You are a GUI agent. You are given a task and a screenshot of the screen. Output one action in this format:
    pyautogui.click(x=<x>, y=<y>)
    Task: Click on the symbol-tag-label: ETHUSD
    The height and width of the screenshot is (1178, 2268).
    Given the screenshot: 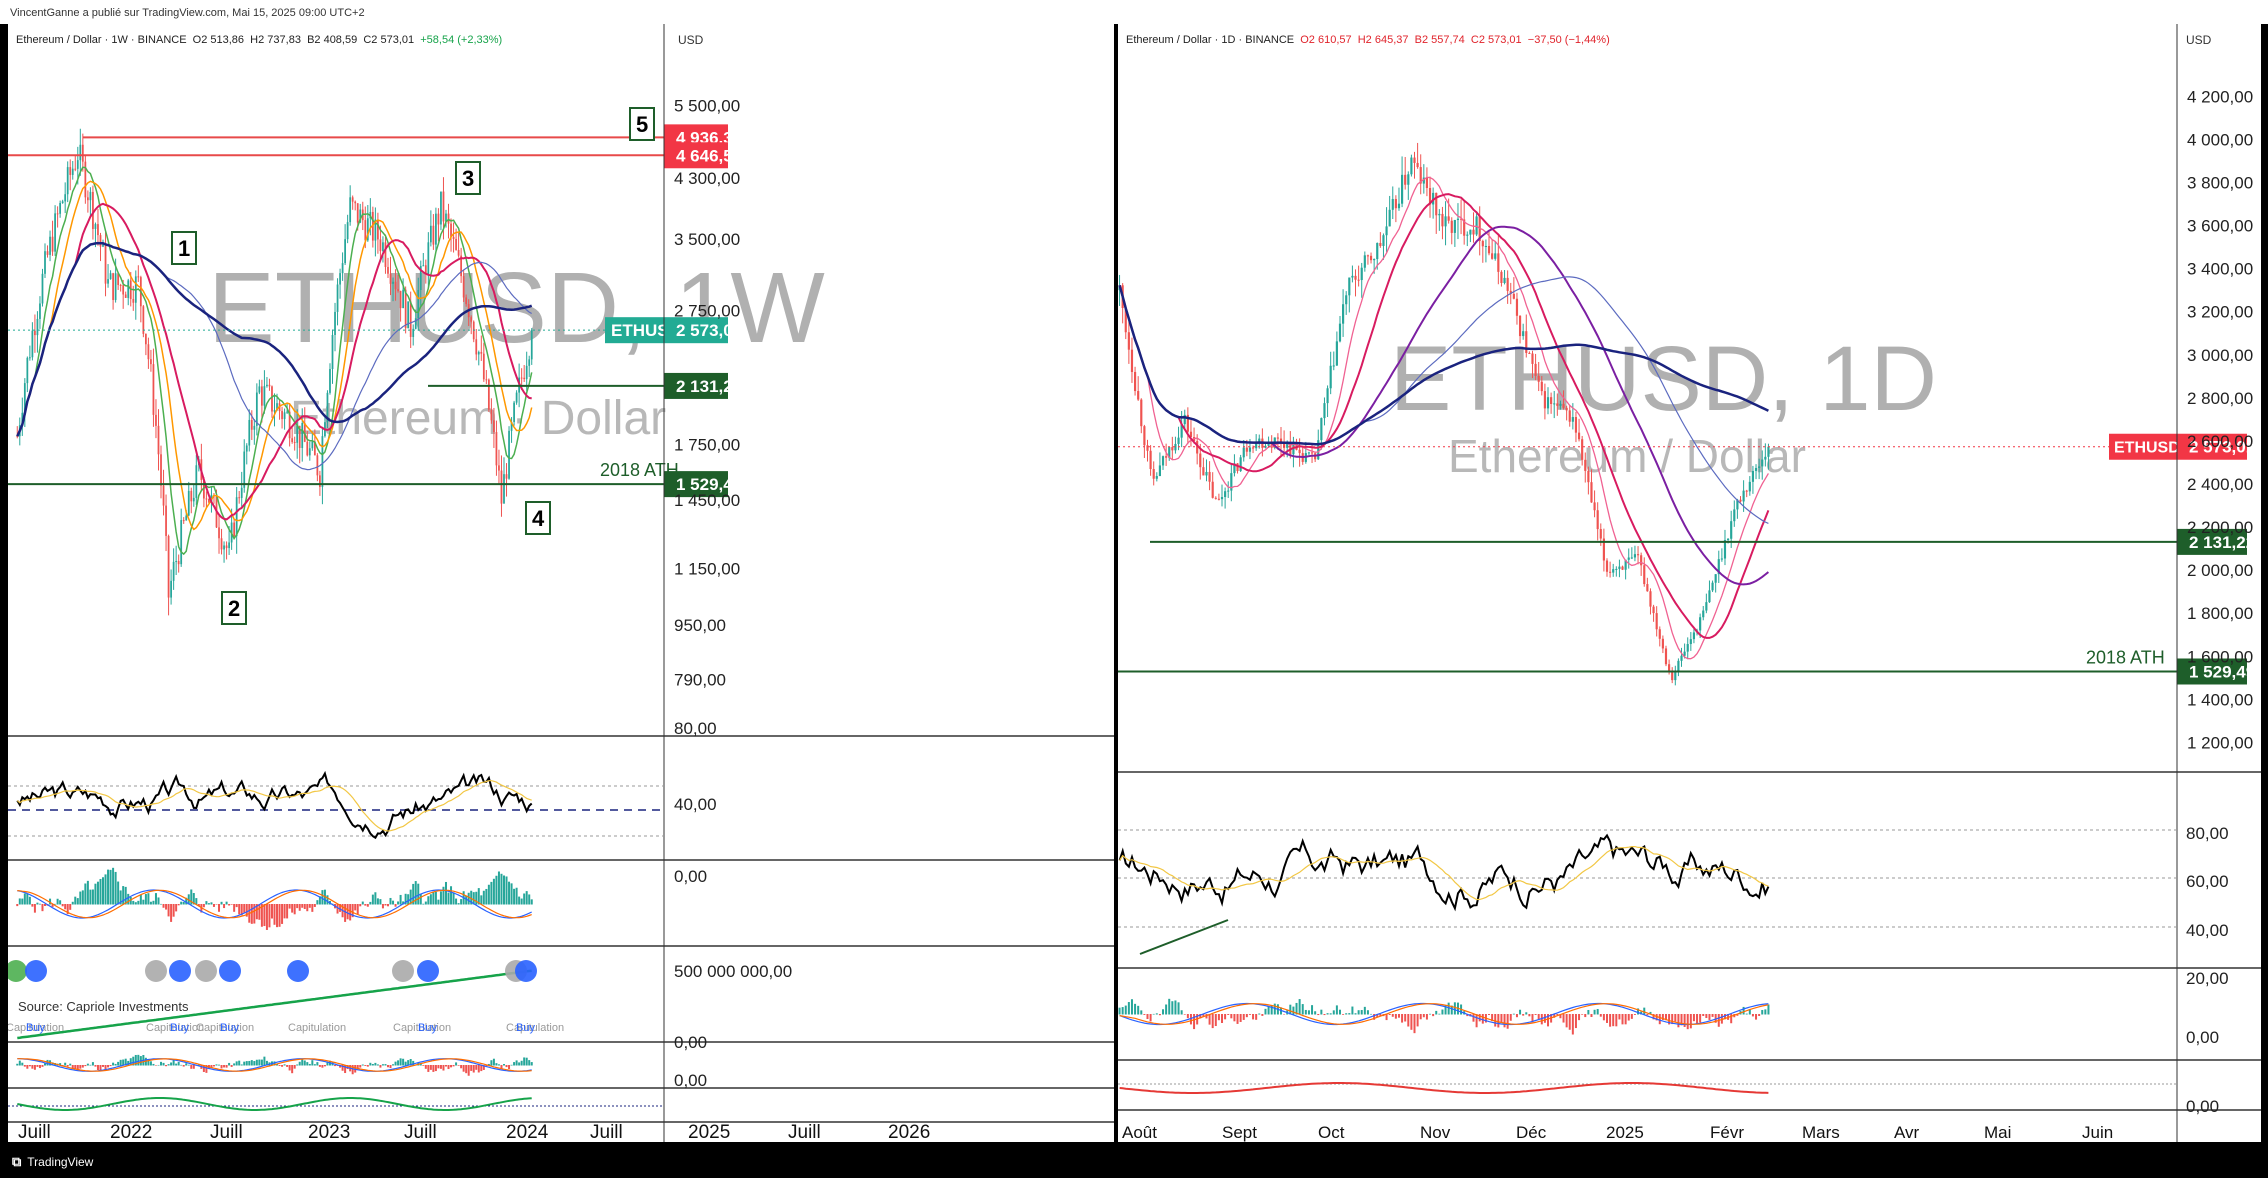 What is the action you would take?
    pyautogui.click(x=646, y=330)
    